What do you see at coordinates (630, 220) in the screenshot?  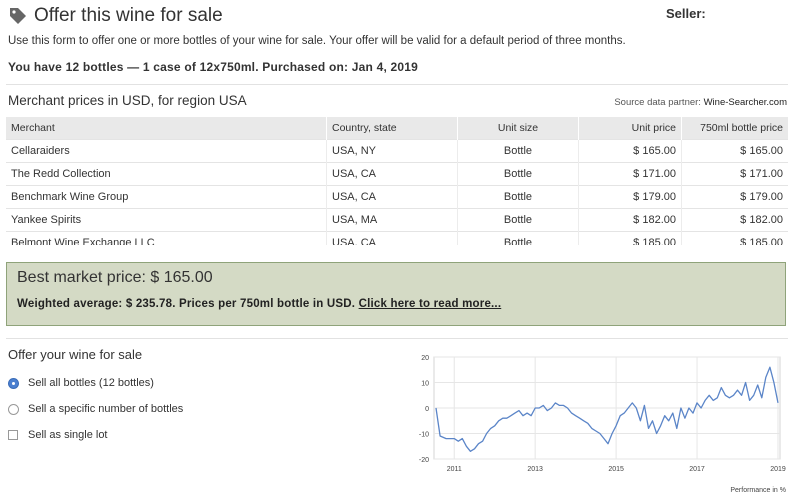 I see `unit-price-cell: $ 182.00` at bounding box center [630, 220].